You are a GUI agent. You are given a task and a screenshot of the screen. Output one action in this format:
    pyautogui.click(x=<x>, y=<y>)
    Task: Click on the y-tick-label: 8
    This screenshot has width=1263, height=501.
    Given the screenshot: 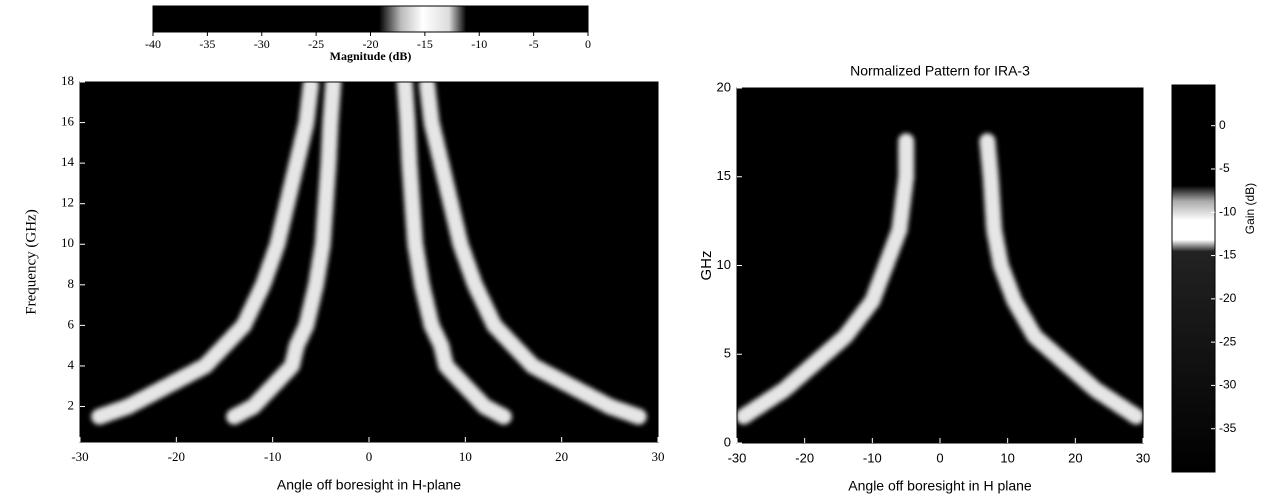 What is the action you would take?
    pyautogui.click(x=71, y=283)
    